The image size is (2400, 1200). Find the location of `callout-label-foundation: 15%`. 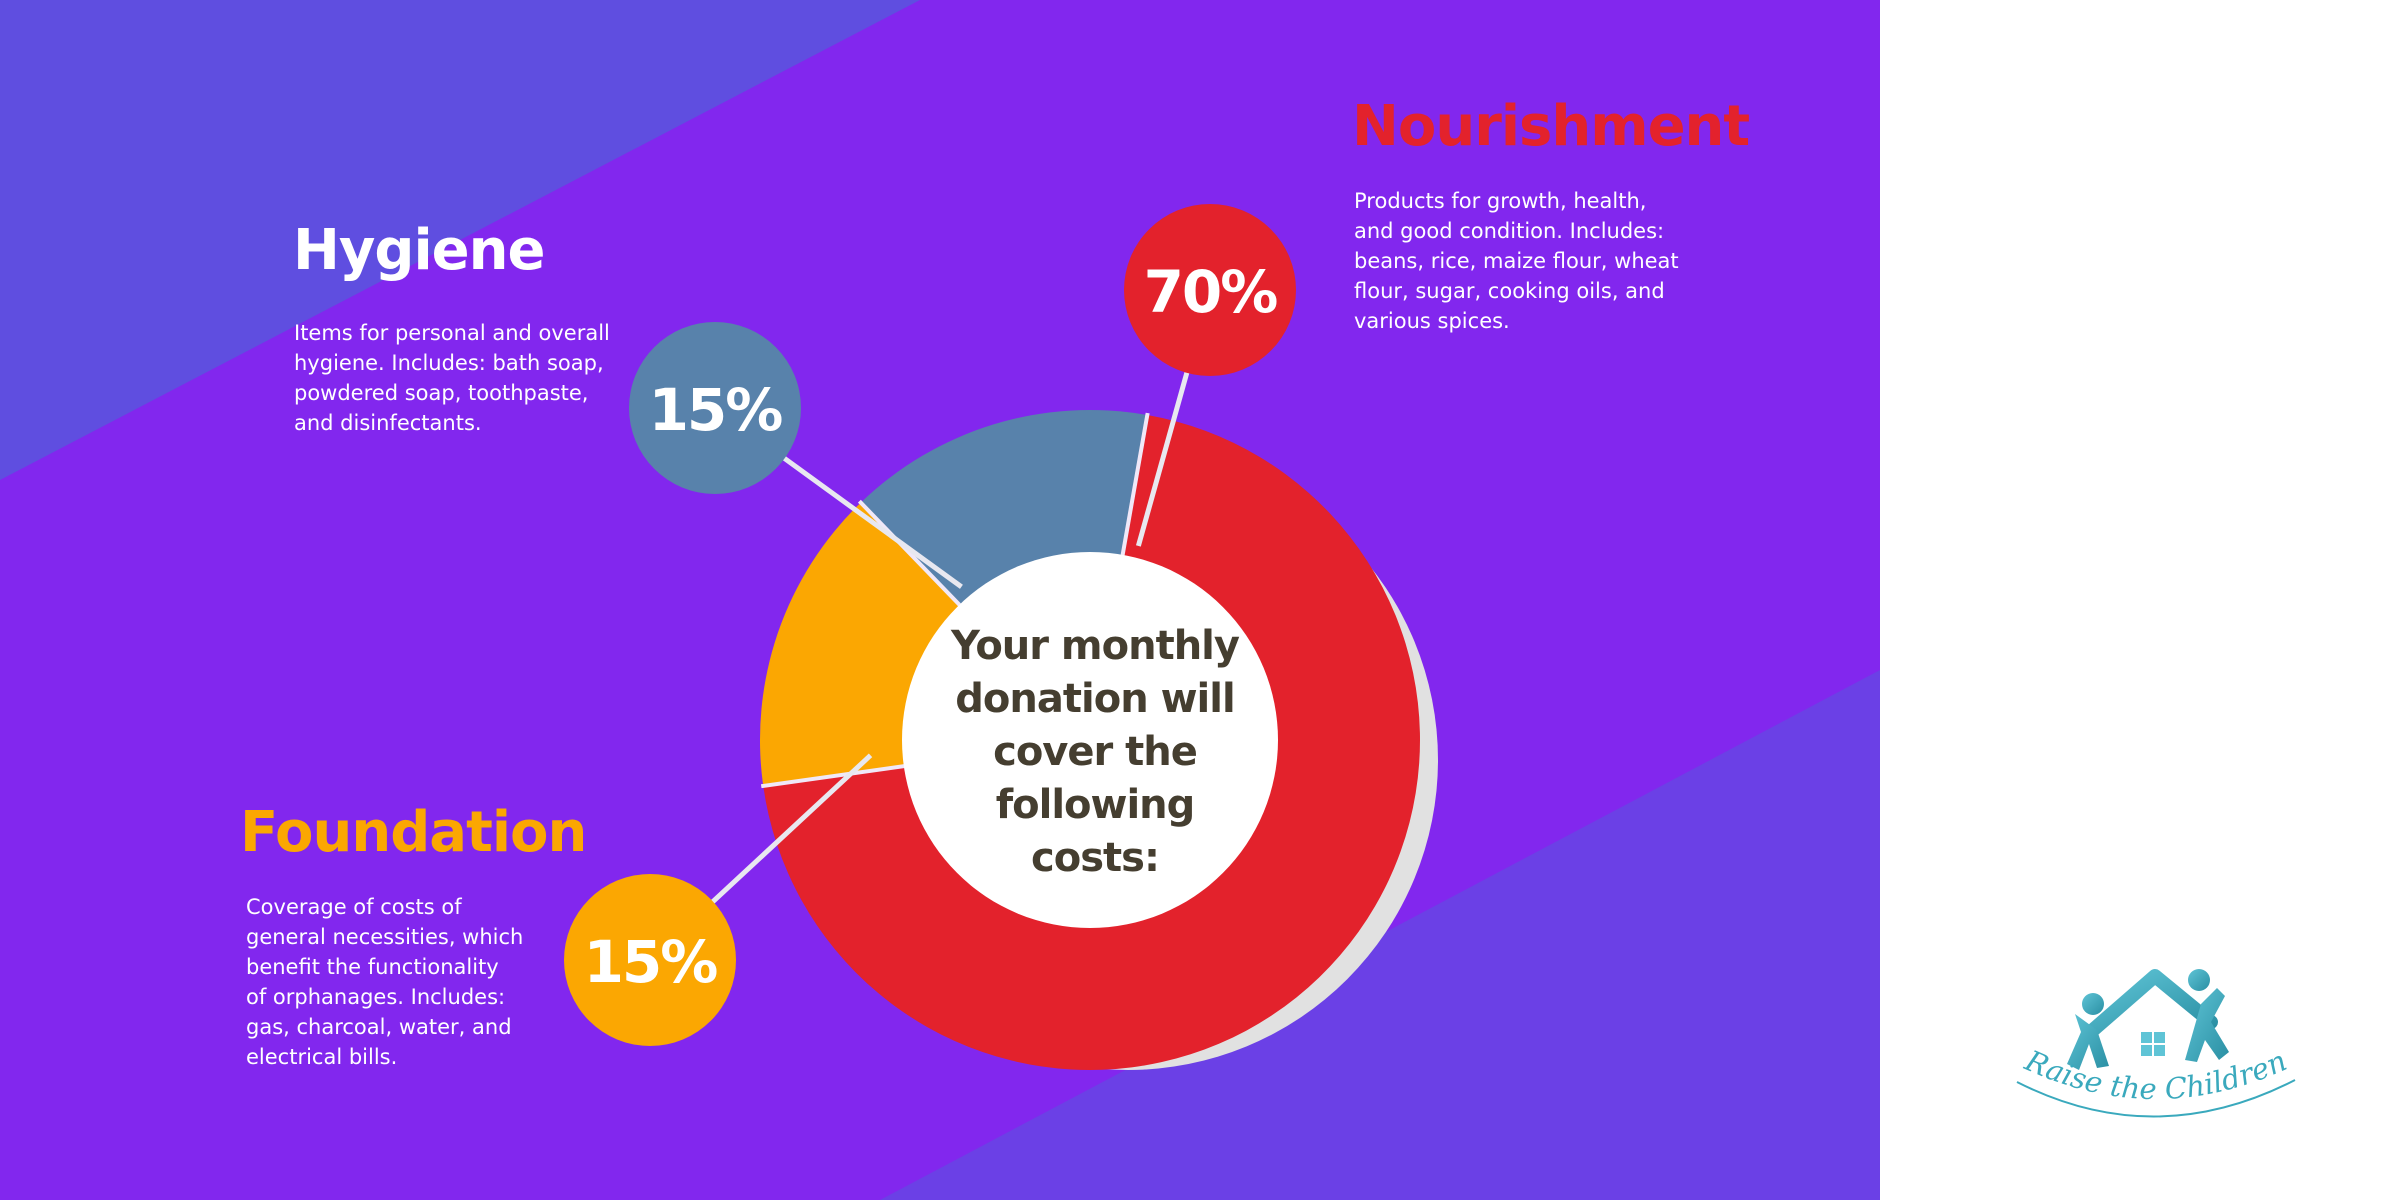

callout-label-foundation: 15% is located at coordinates (651, 962).